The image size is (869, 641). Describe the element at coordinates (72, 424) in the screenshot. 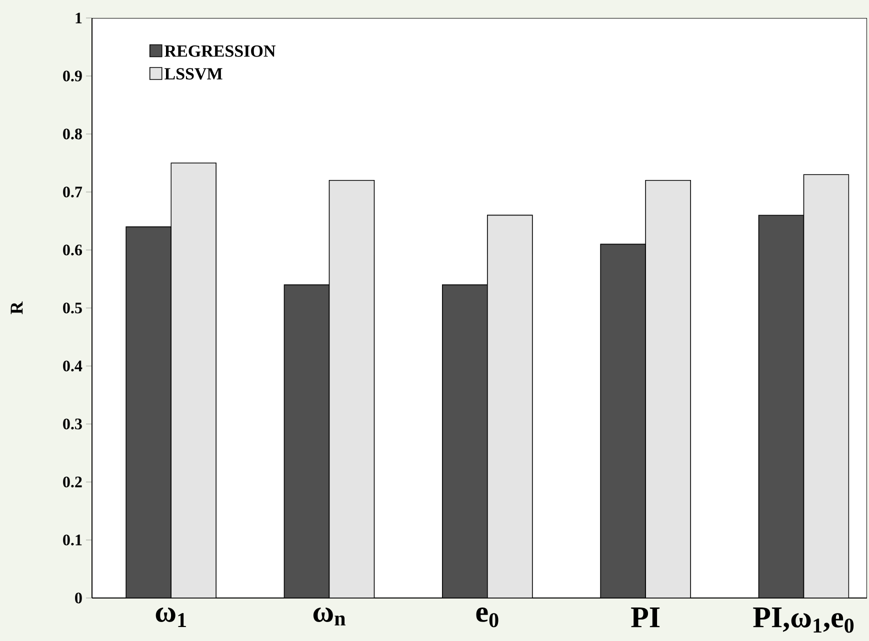

I see `y-tick-label: 0.3` at that location.